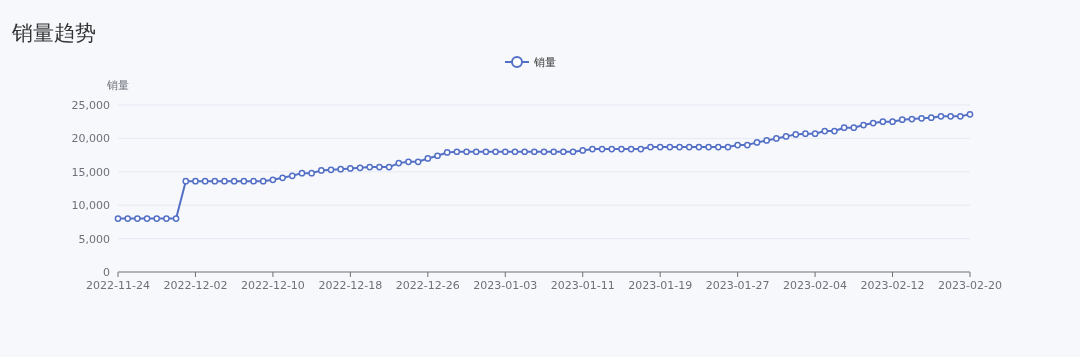  Describe the element at coordinates (815, 285) in the screenshot. I see `x-tick-label: 2023-02-04` at that location.